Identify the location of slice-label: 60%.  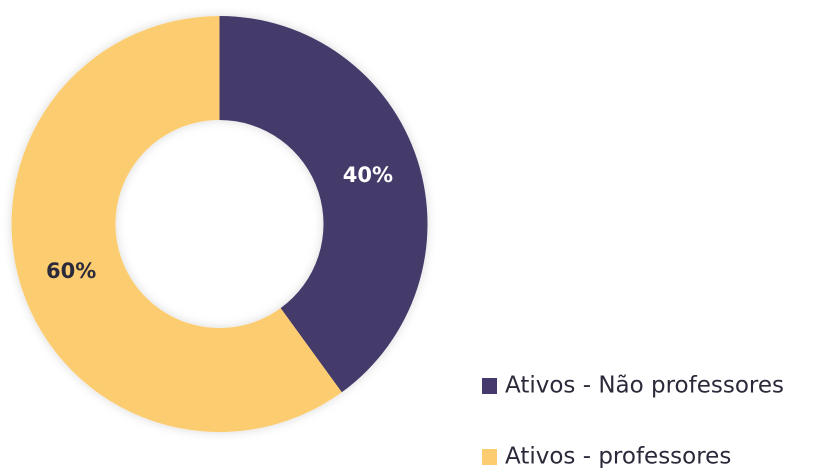
(71, 271).